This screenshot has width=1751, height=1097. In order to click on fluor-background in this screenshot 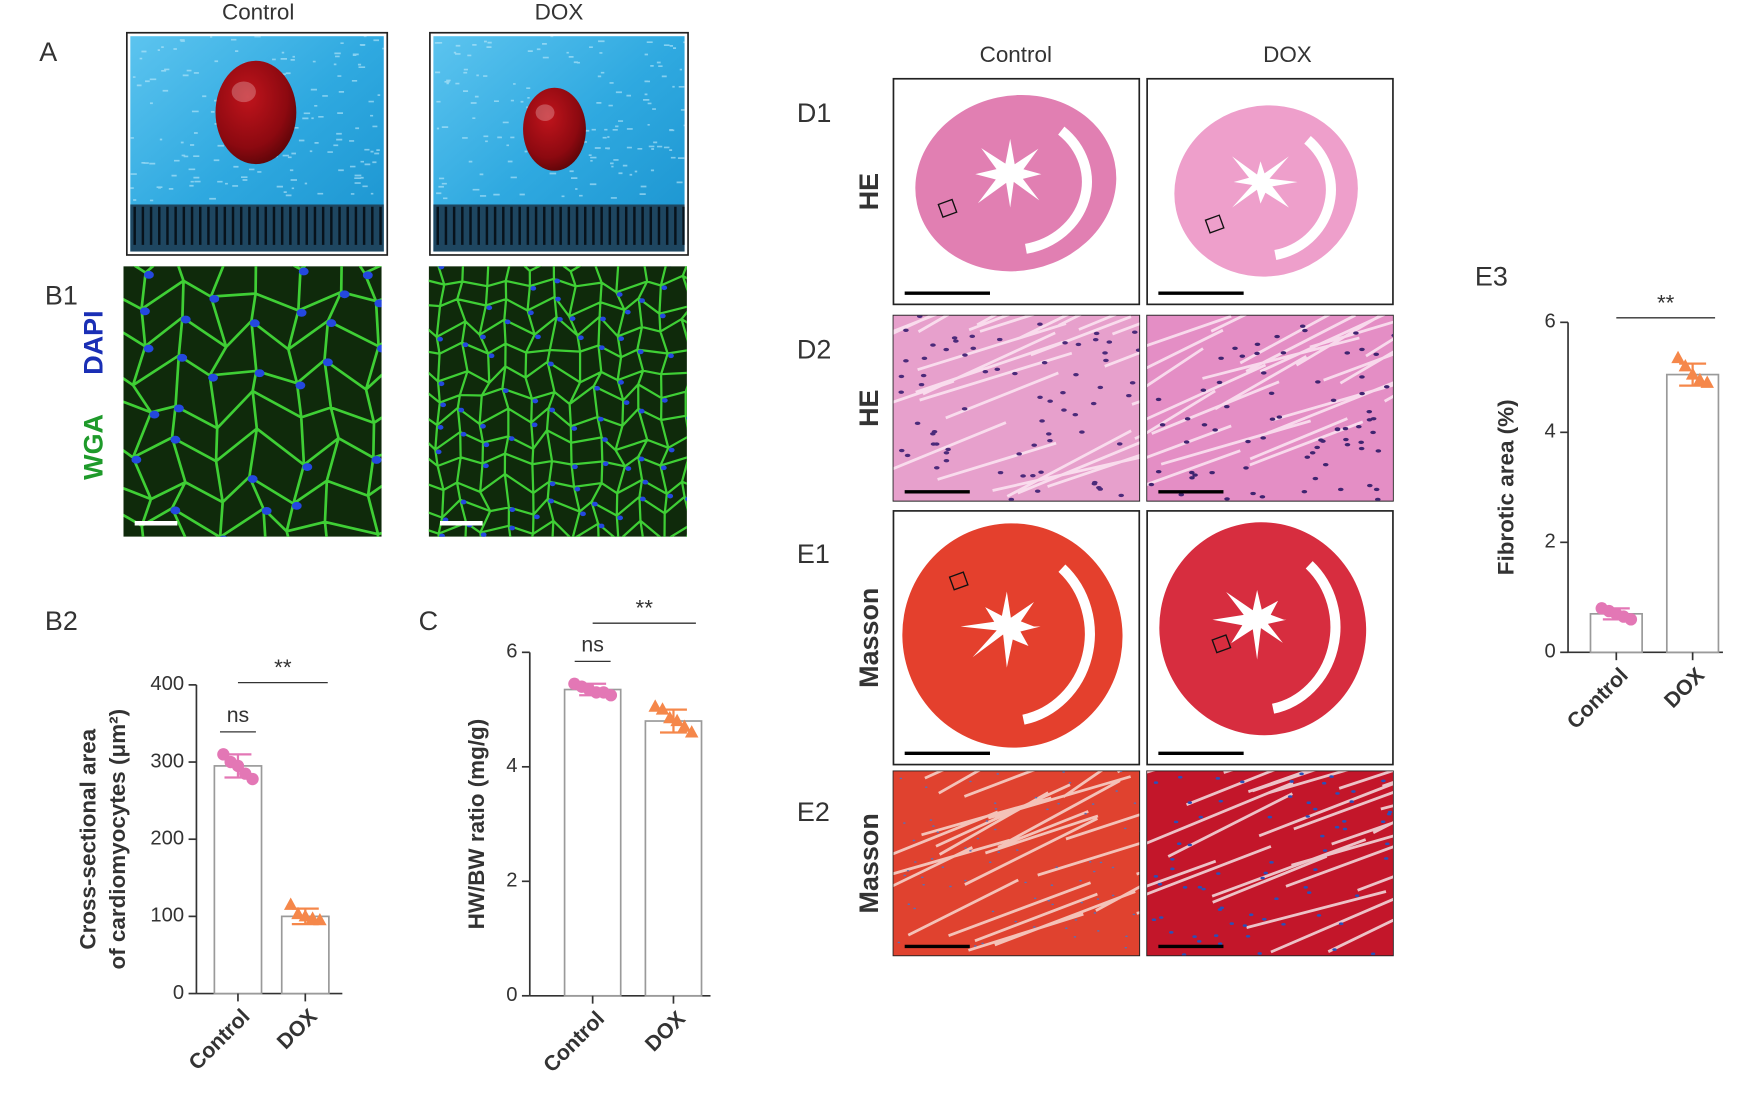, I will do `click(557, 401)`.